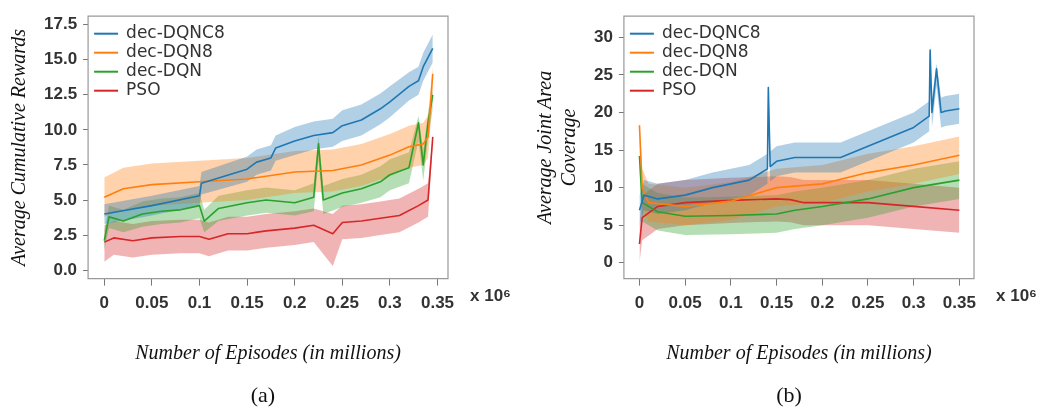 The width and height of the screenshot is (1052, 419). I want to click on y-tick-label: 0, so click(608, 262).